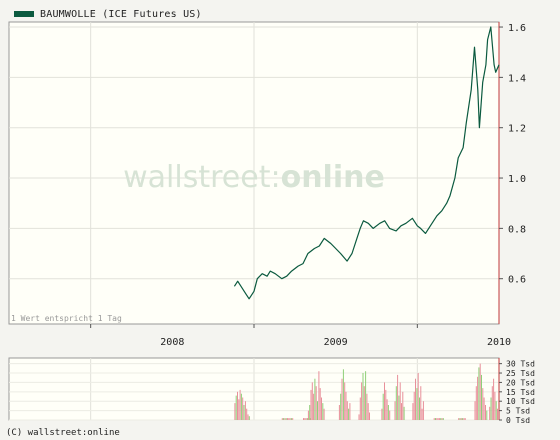 This screenshot has width=560, height=440. What do you see at coordinates (254, 389) in the screenshot?
I see `volume-grid` at bounding box center [254, 389].